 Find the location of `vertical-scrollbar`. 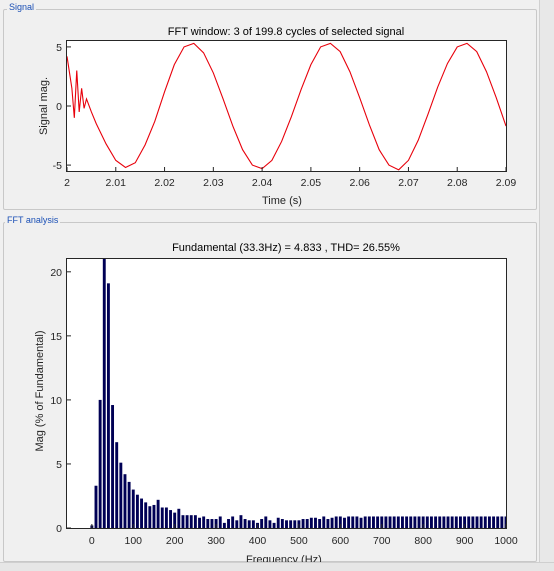

vertical-scrollbar is located at coordinates (546, 285).